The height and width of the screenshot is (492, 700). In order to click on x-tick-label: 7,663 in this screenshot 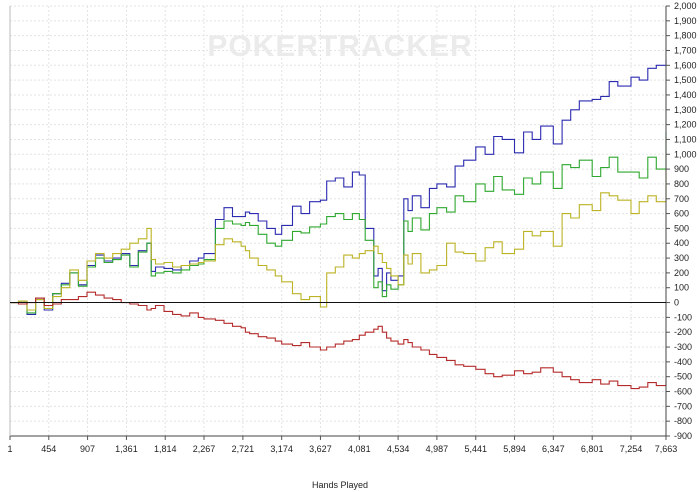, I will do `click(666, 449)`.